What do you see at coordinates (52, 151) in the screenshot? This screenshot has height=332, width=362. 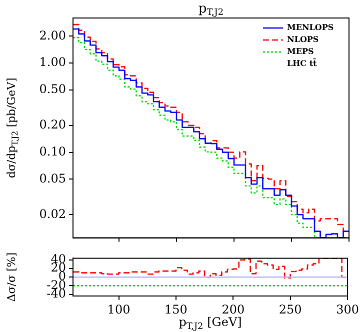 I see `y-tick-label: 0.10` at bounding box center [52, 151].